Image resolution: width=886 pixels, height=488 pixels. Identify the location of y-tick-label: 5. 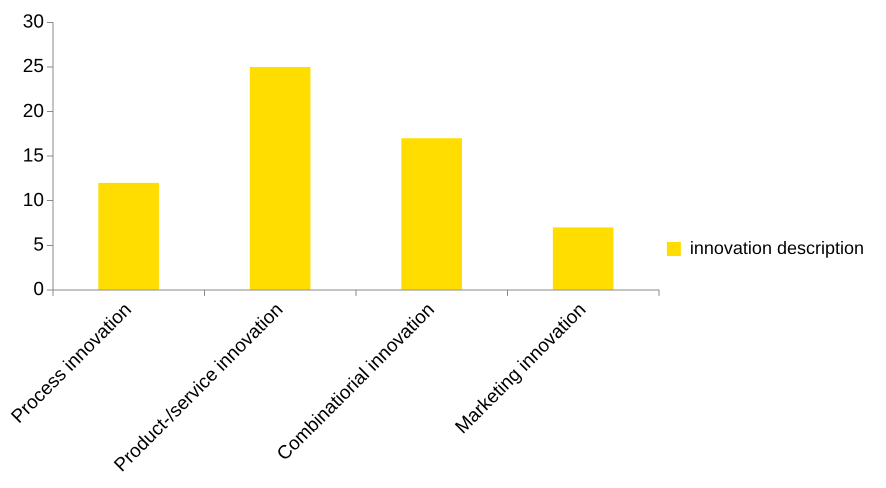
(38, 245).